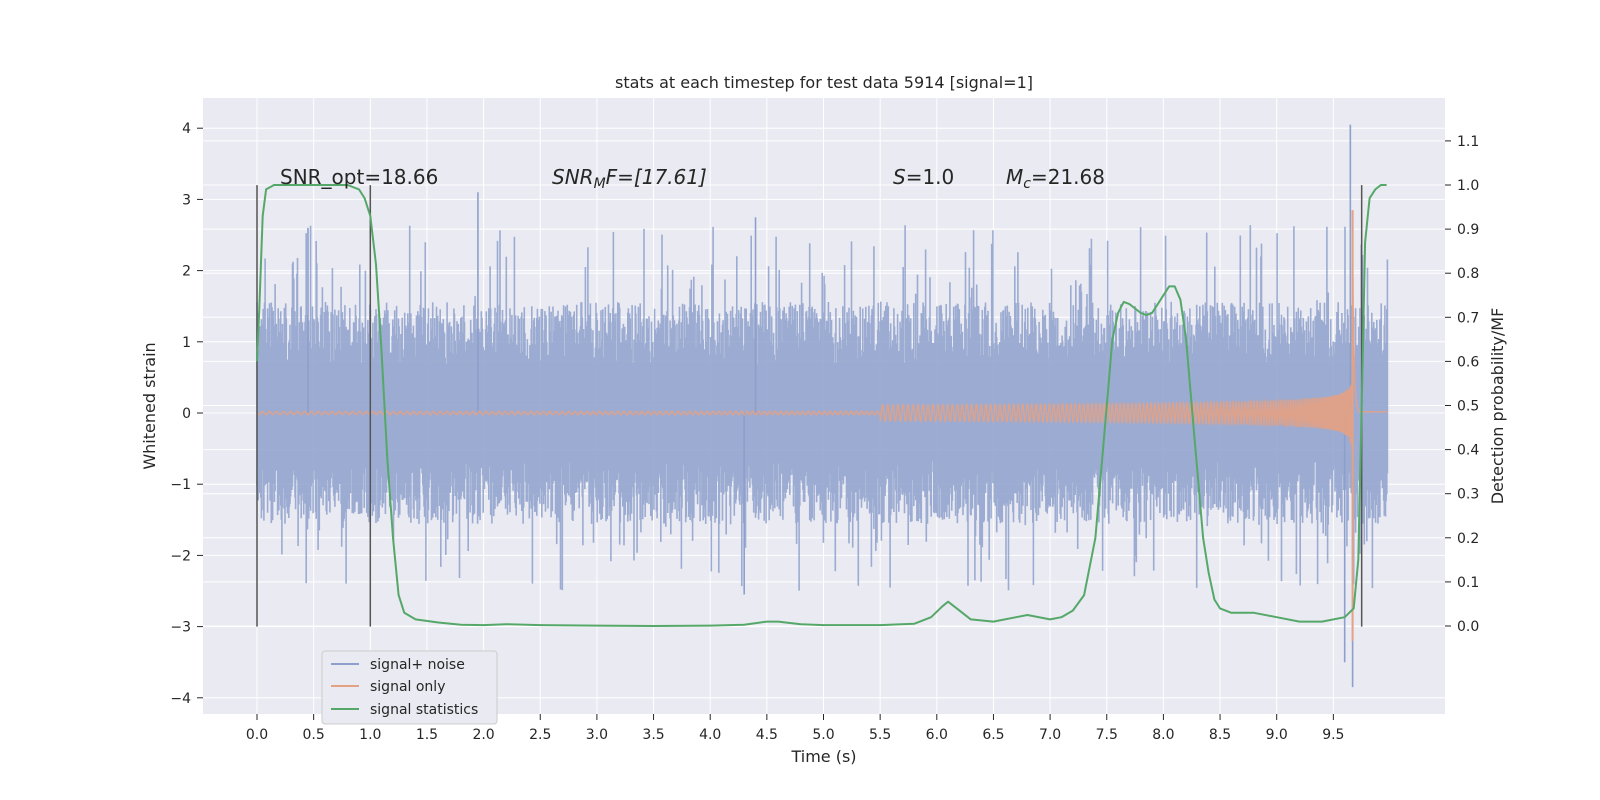 The width and height of the screenshot is (1600, 800). I want to click on legend-label-signal-only: signal only, so click(407, 687).